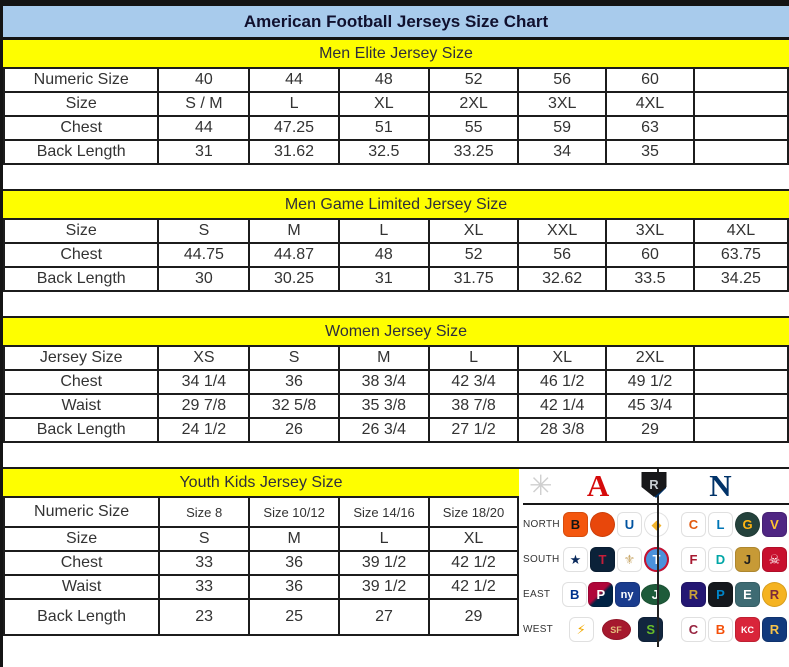 The width and height of the screenshot is (789, 667). What do you see at coordinates (473, 152) in the screenshot?
I see `size-cell: 33.25` at bounding box center [473, 152].